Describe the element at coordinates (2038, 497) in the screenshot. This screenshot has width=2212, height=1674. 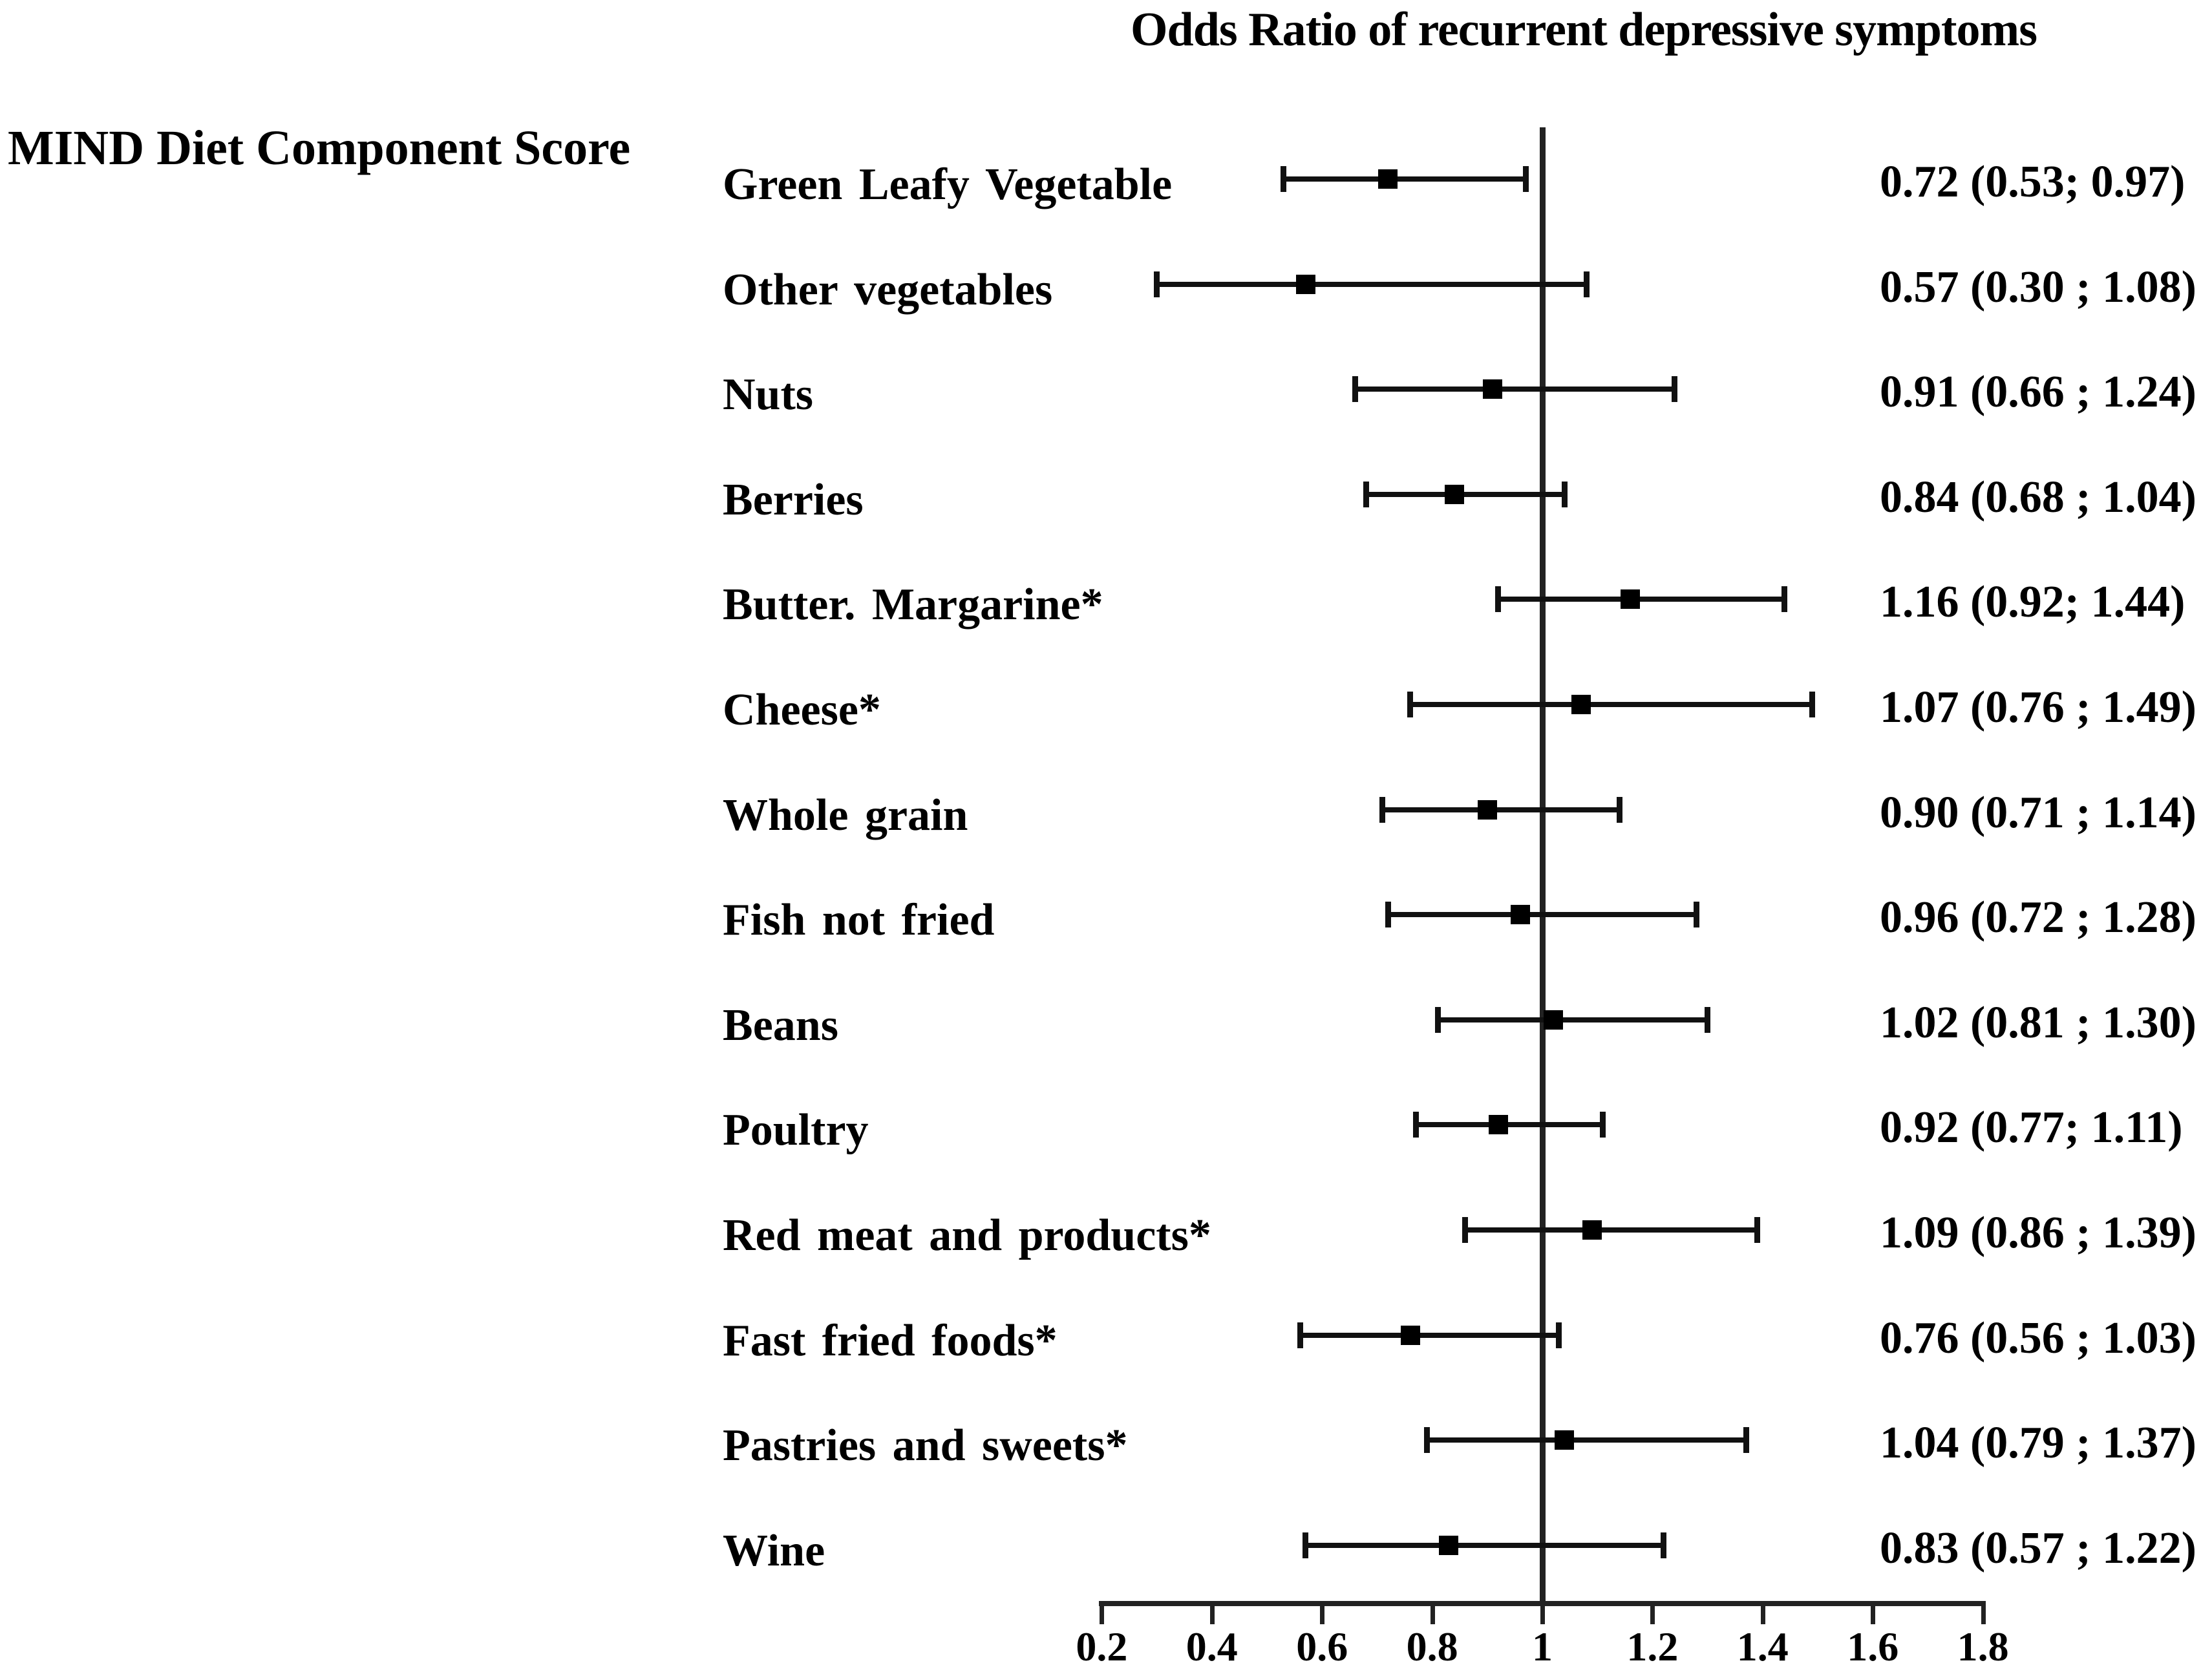
I see `row-value: 0.84 (0.68 ; 1.04)` at that location.